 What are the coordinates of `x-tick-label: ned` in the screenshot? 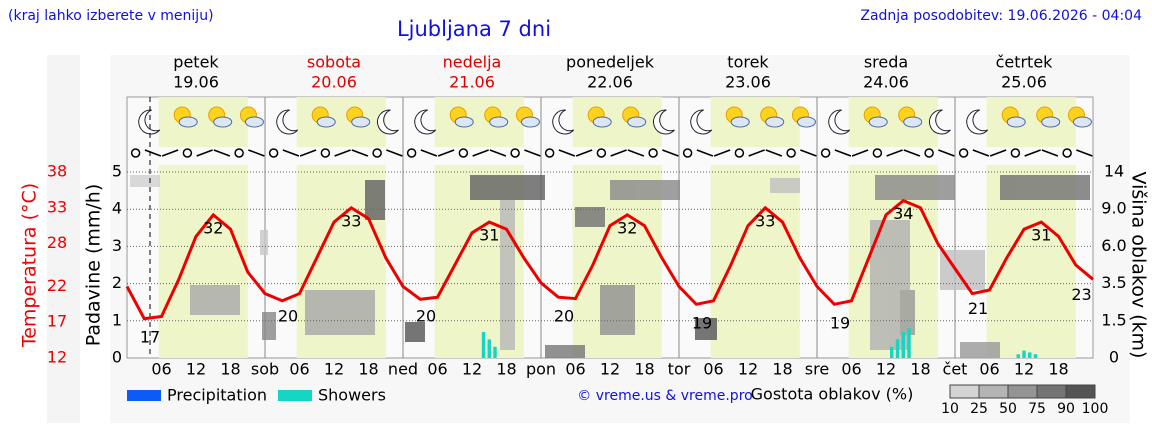 It's located at (403, 369).